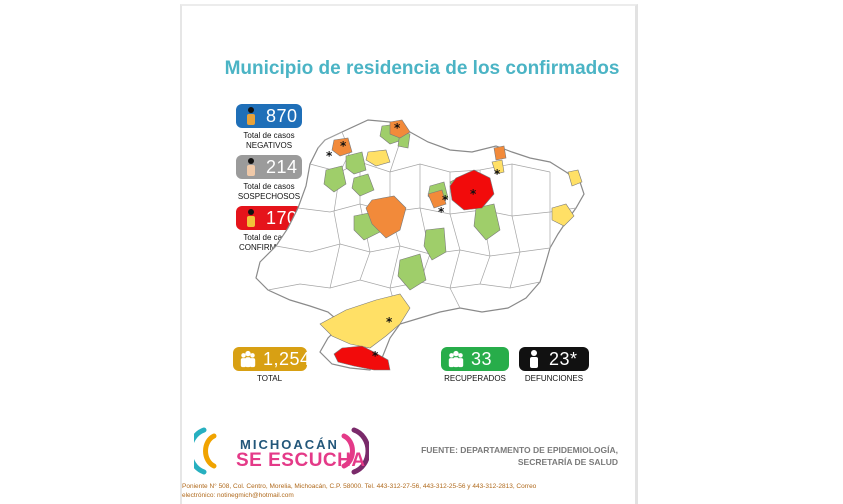 This screenshot has width=843, height=504. What do you see at coordinates (282, 166) in the screenshot?
I see `sospechosos-value: 214` at bounding box center [282, 166].